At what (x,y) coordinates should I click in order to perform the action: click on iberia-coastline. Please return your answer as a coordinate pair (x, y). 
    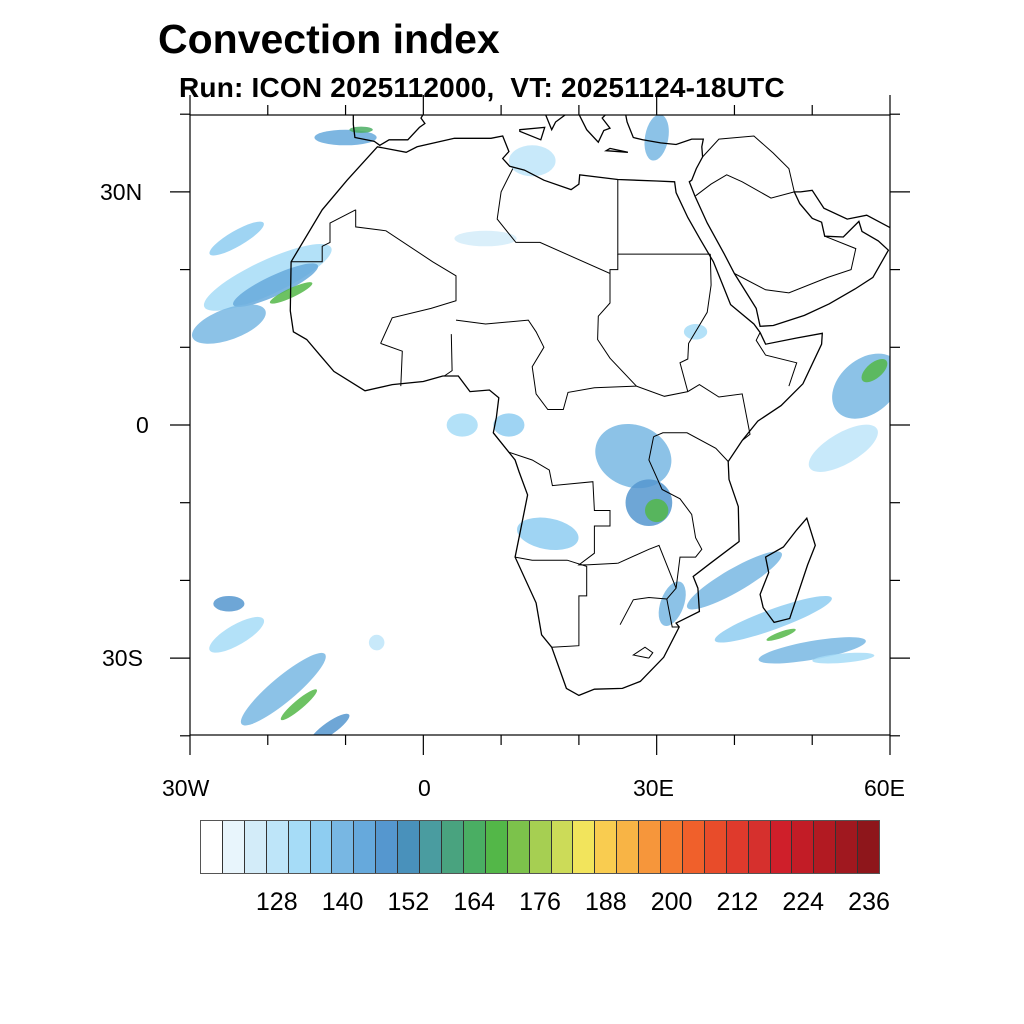
    Looking at the image, I should click on (389, 131).